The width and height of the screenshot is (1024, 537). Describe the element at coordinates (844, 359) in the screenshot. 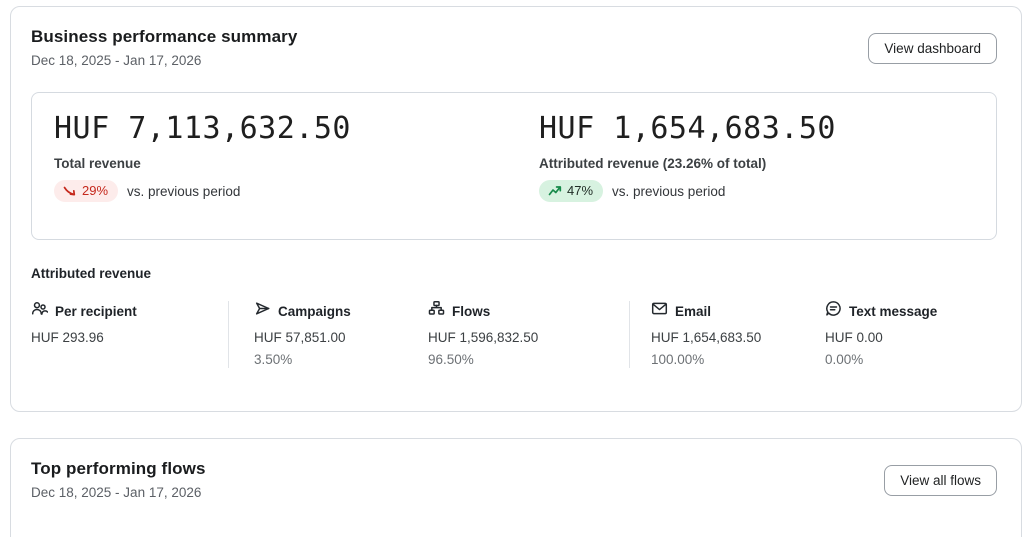

I see `text-message-percent: 0.00%` at that location.